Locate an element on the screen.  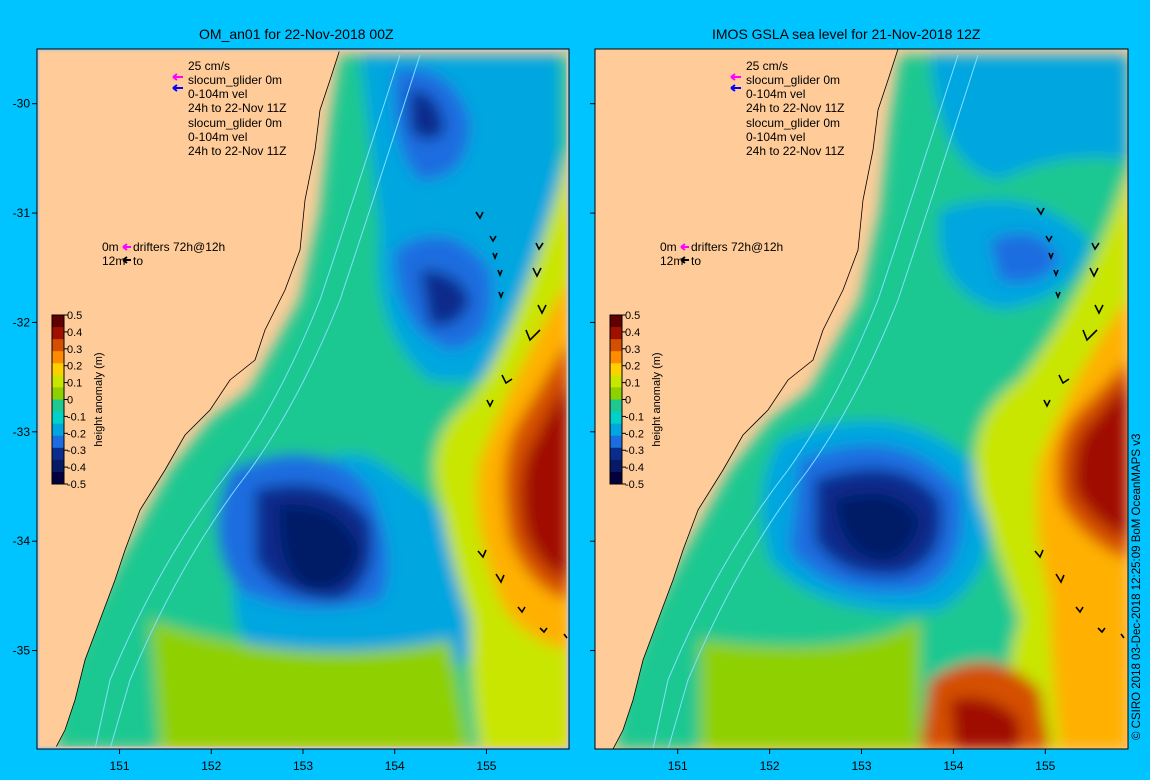
legend-arrows is located at coordinates (431, 168).